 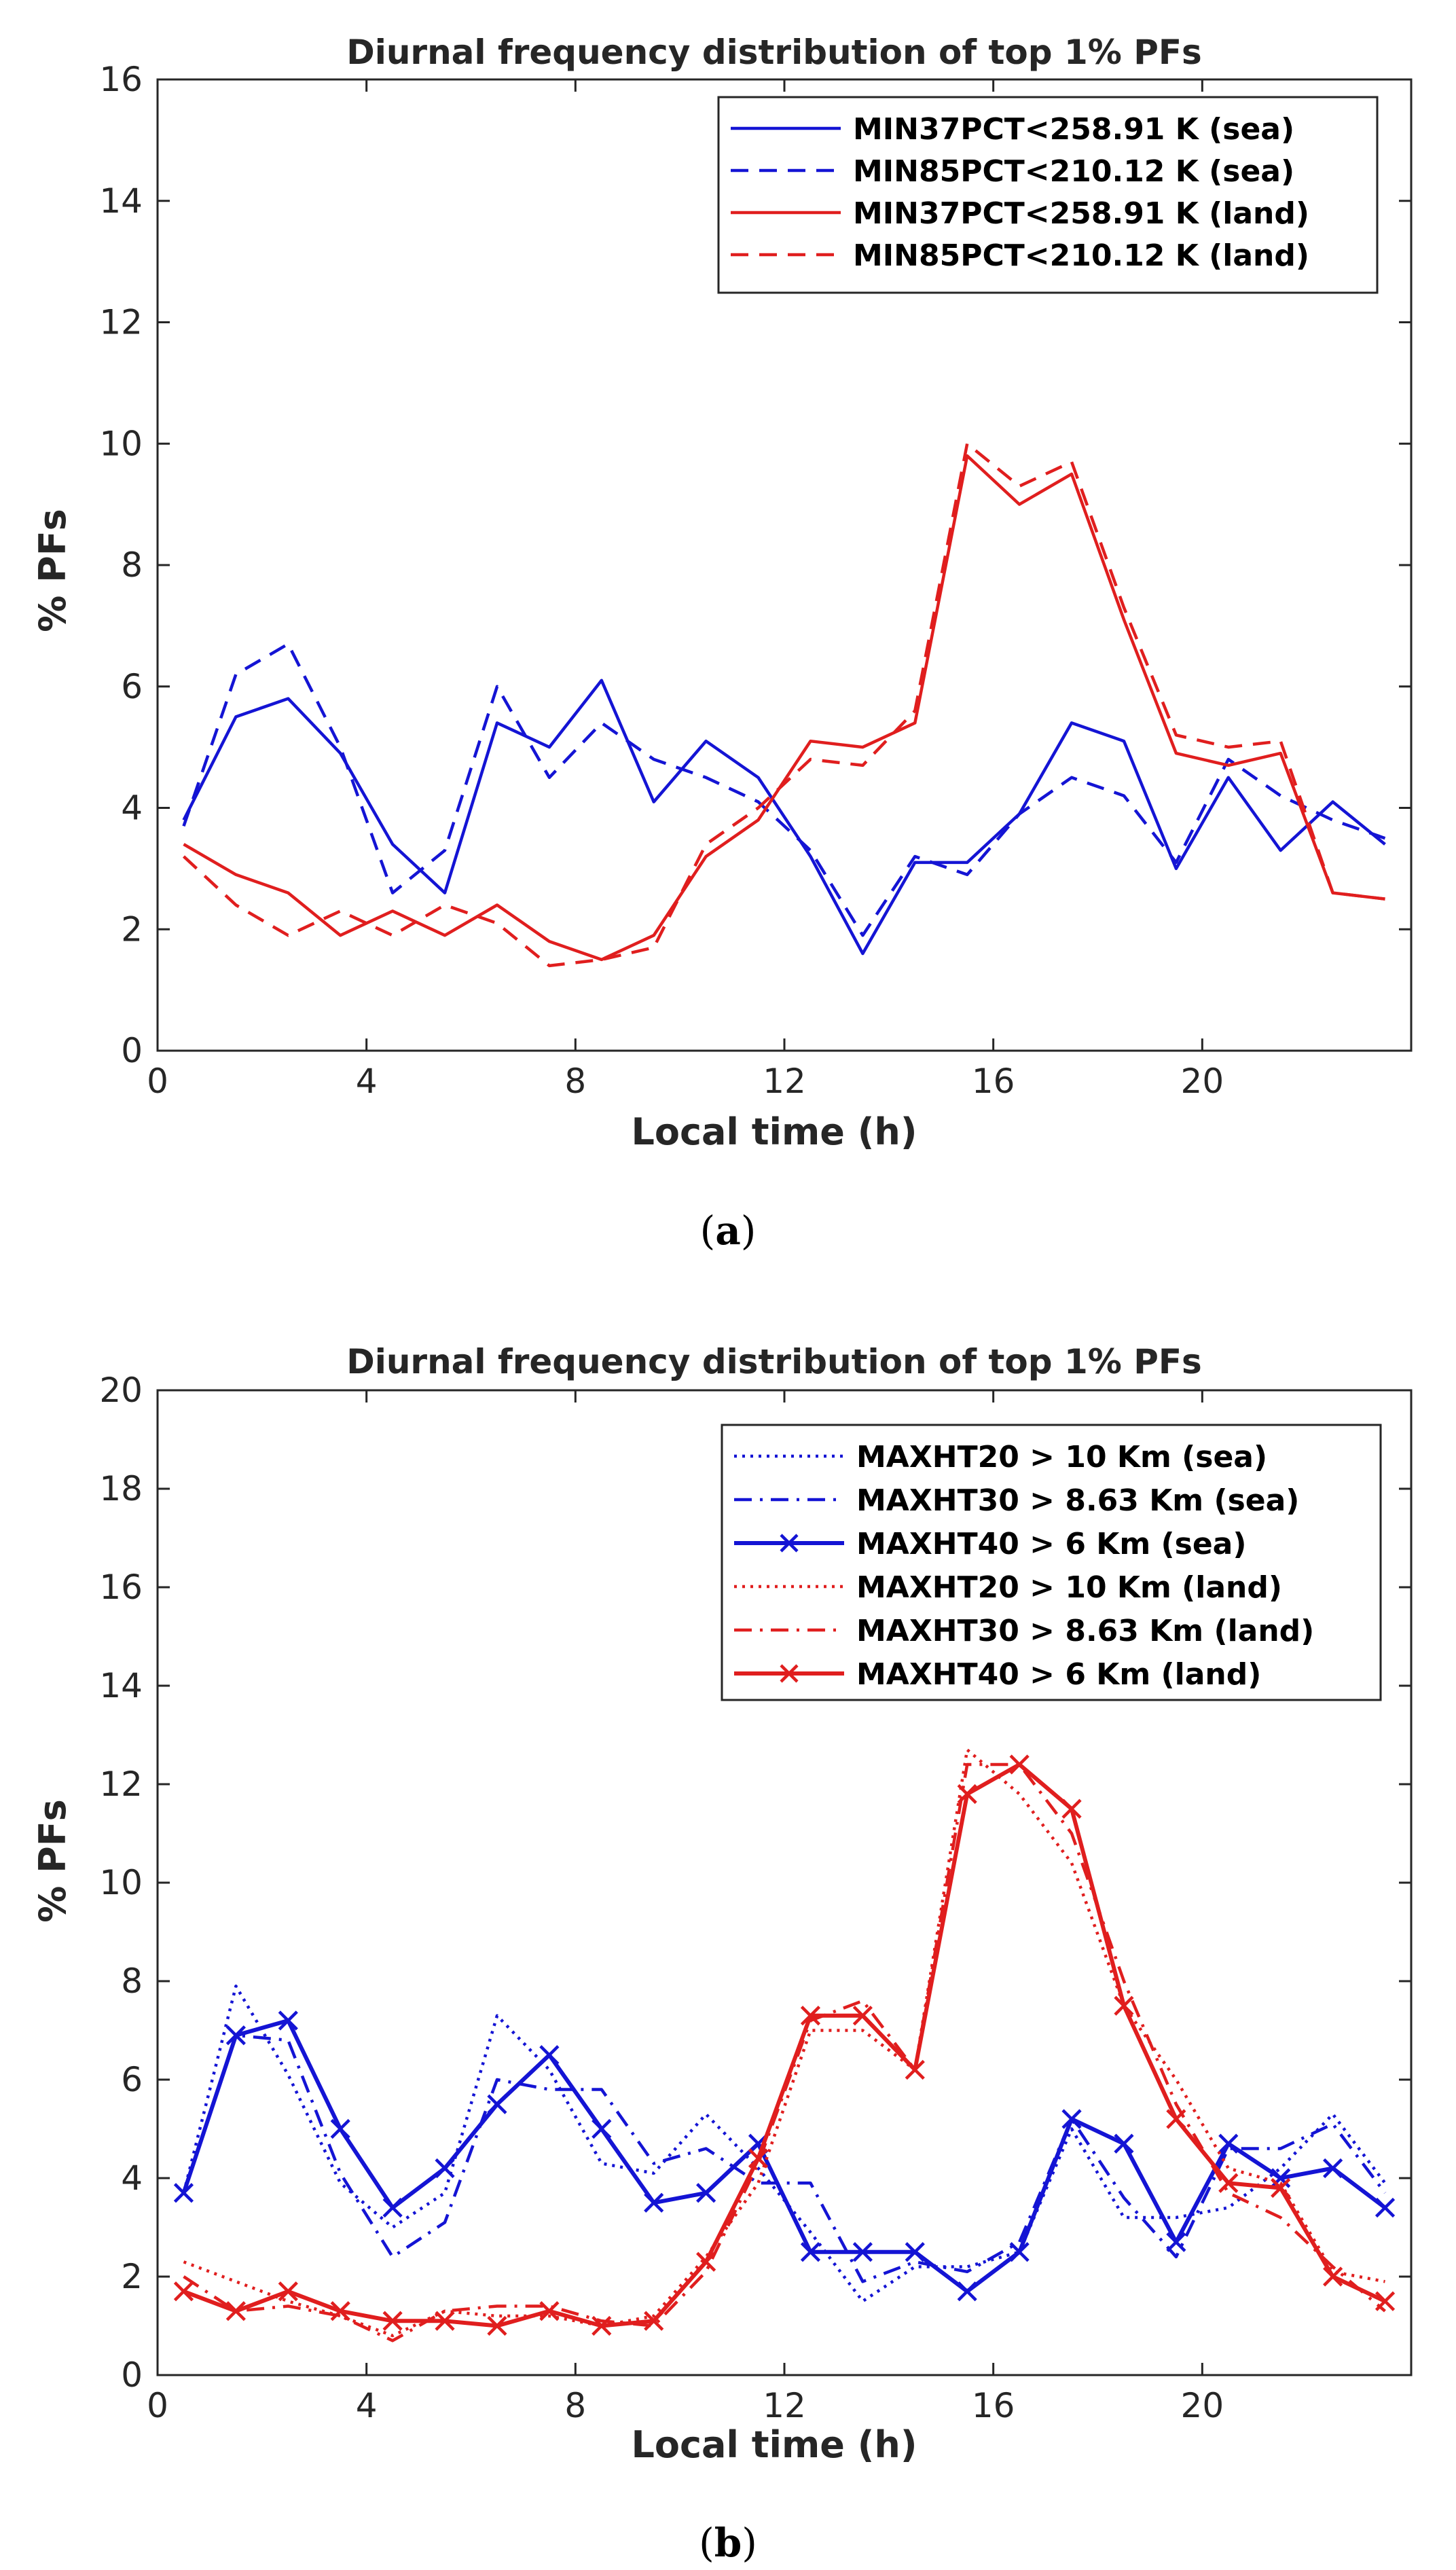 I want to click on chart-a-caption: (a), so click(x=728, y=1231).